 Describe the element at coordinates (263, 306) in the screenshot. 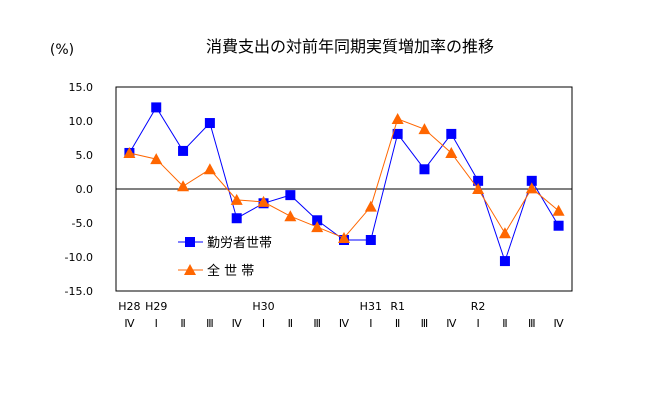

I see `x-year-label: H30` at that location.